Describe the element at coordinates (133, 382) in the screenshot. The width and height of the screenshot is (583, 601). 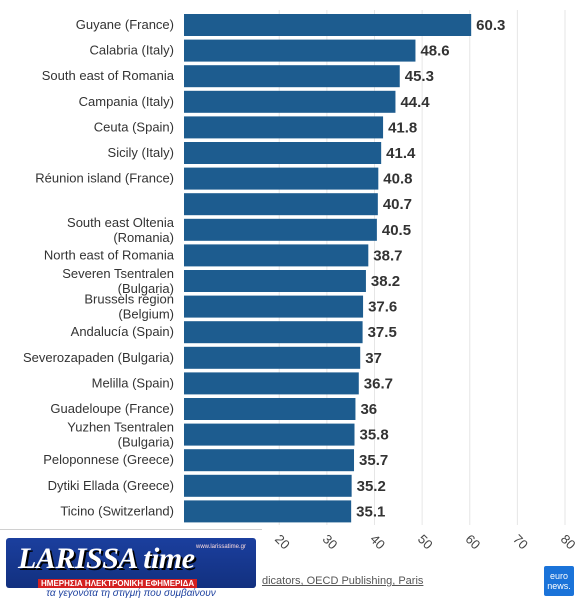
I see `category-label: Melilla (Spain)` at that location.